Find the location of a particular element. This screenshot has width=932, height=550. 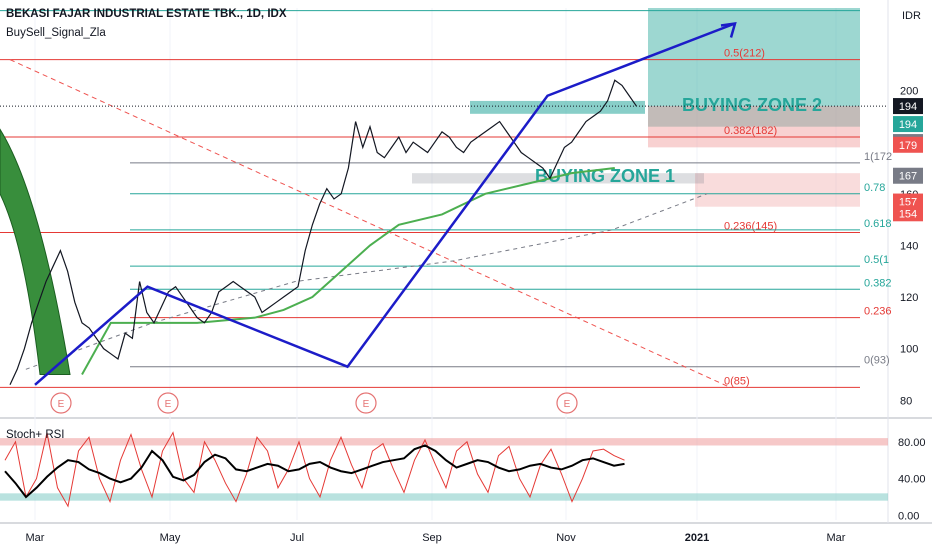

price-label-text: 179 is located at coordinates (908, 146).